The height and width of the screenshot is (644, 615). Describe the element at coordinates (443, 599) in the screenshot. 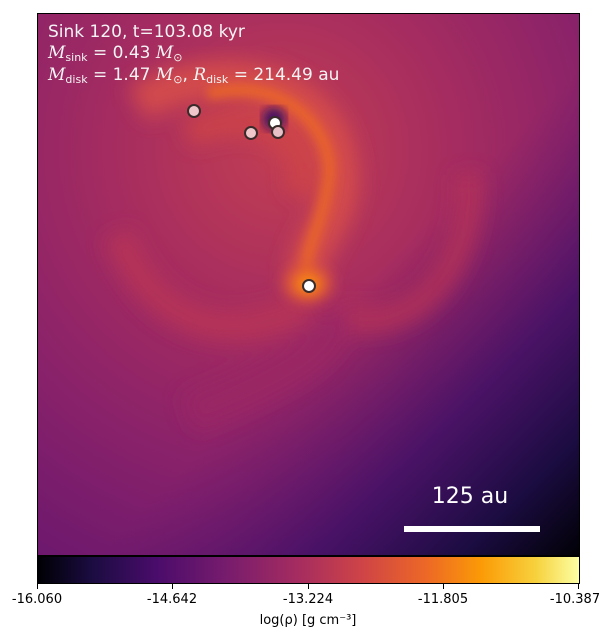

I see `colorbar-tick-label: -11.805` at that location.